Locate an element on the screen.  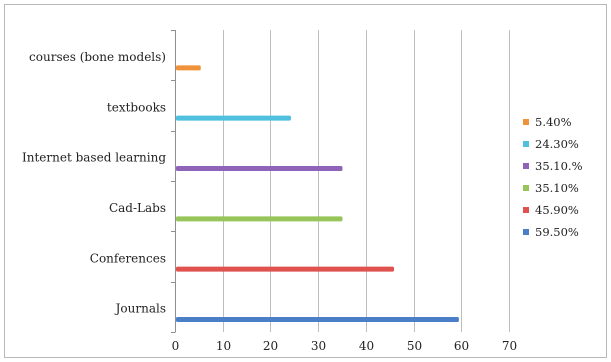
legend-label: 35.10.% is located at coordinates (559, 166).